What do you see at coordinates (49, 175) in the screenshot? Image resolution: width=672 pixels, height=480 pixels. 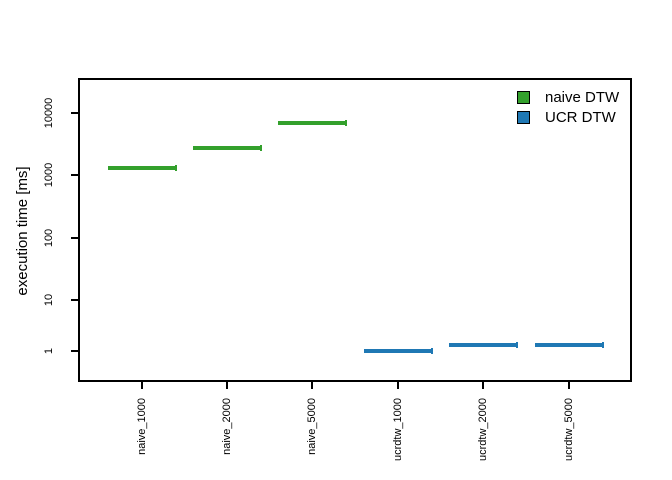 I see `y-tick-label: 1000` at bounding box center [49, 175].